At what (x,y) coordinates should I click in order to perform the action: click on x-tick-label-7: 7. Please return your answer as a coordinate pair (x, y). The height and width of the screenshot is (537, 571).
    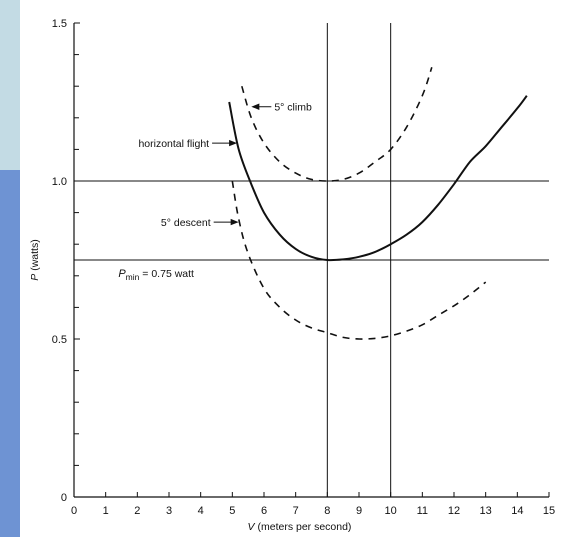
    Looking at the image, I should click on (296, 511).